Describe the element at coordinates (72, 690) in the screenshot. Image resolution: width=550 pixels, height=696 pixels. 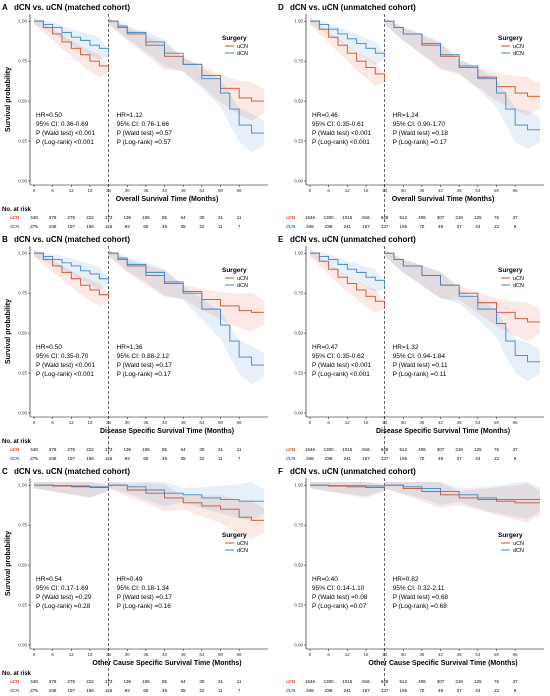
I see `risk-cell: 197` at that location.